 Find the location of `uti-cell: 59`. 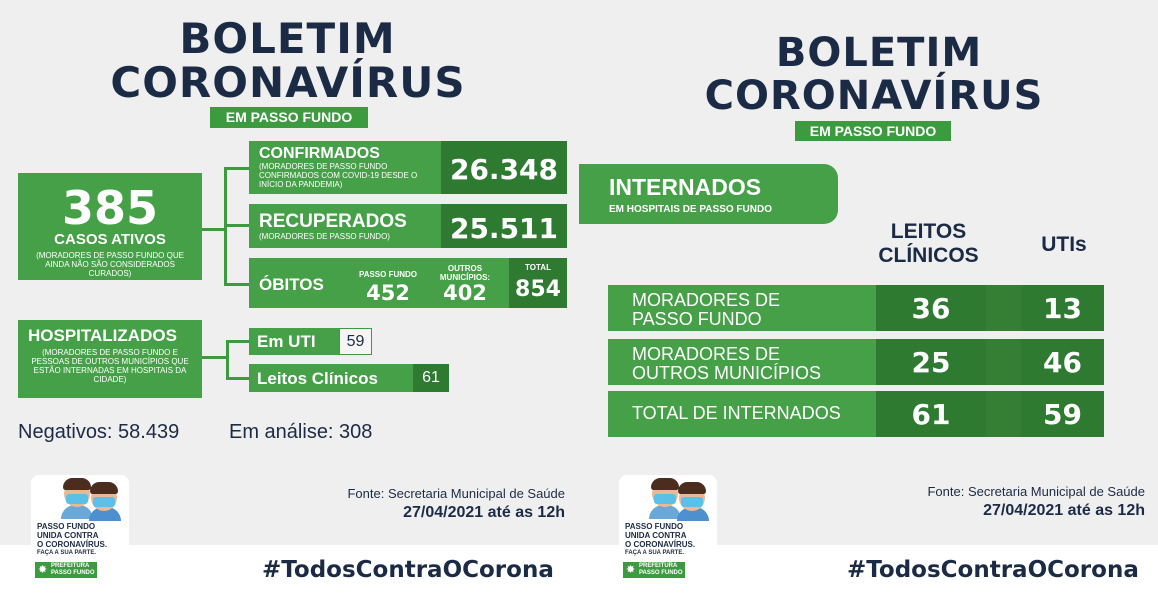

uti-cell: 59 is located at coordinates (1062, 414).